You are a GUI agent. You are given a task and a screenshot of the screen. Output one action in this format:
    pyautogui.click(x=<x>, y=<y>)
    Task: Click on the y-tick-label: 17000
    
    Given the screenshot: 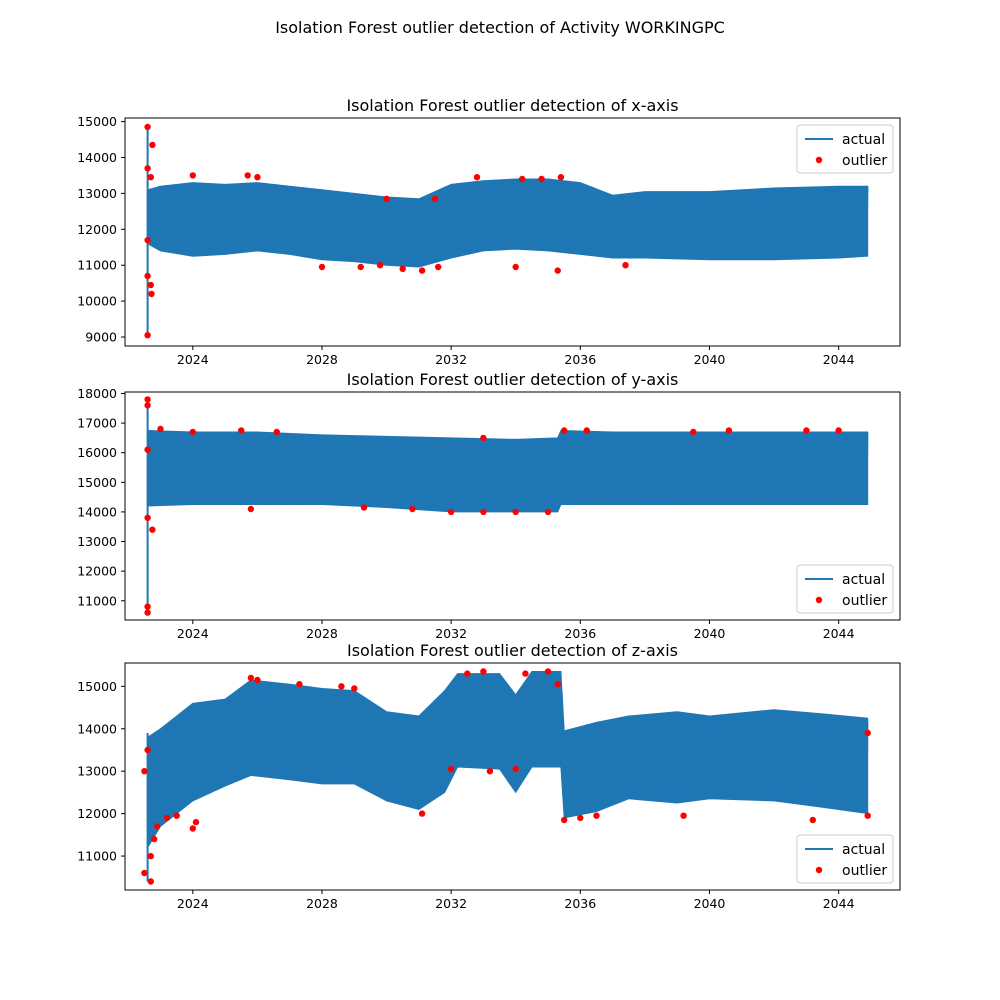 What is the action you would take?
    pyautogui.click(x=97, y=423)
    